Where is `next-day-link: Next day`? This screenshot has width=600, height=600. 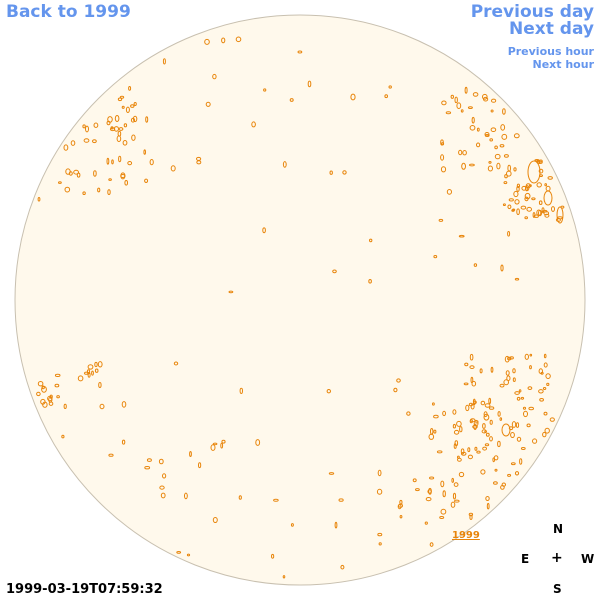
next-day-link: Next day is located at coordinates (551, 29).